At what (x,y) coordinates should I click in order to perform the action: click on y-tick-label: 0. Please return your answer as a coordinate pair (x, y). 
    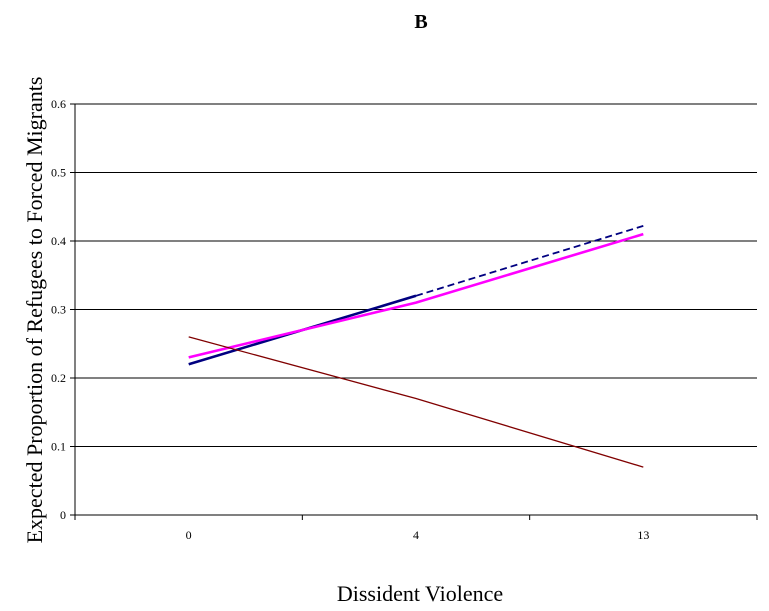
    Looking at the image, I should click on (63, 515).